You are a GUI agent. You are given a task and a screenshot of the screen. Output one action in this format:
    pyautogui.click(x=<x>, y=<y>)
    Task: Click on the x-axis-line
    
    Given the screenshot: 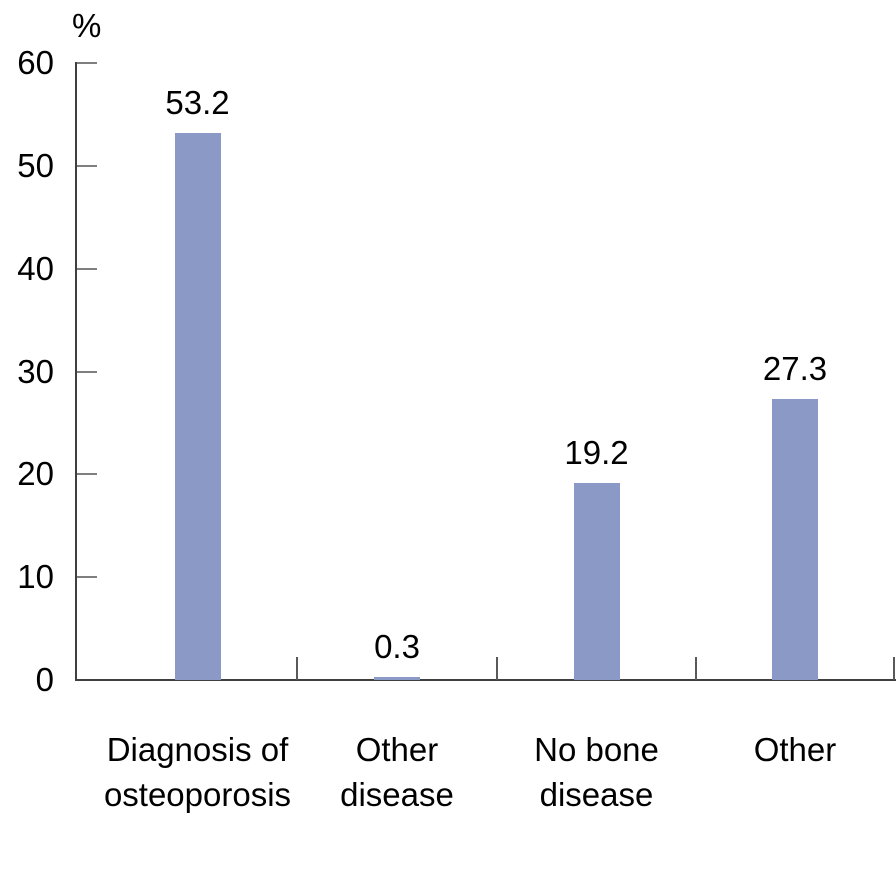 What is the action you would take?
    pyautogui.click(x=485, y=680)
    